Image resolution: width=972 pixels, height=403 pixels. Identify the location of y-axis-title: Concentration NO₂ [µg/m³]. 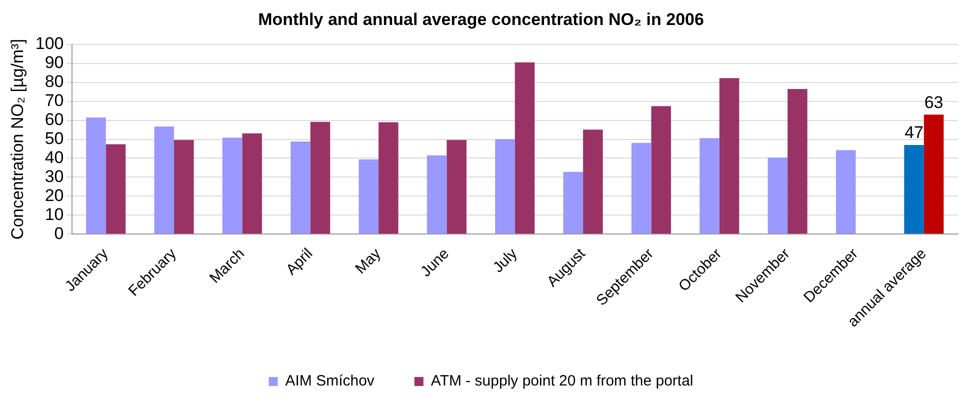
(17, 139).